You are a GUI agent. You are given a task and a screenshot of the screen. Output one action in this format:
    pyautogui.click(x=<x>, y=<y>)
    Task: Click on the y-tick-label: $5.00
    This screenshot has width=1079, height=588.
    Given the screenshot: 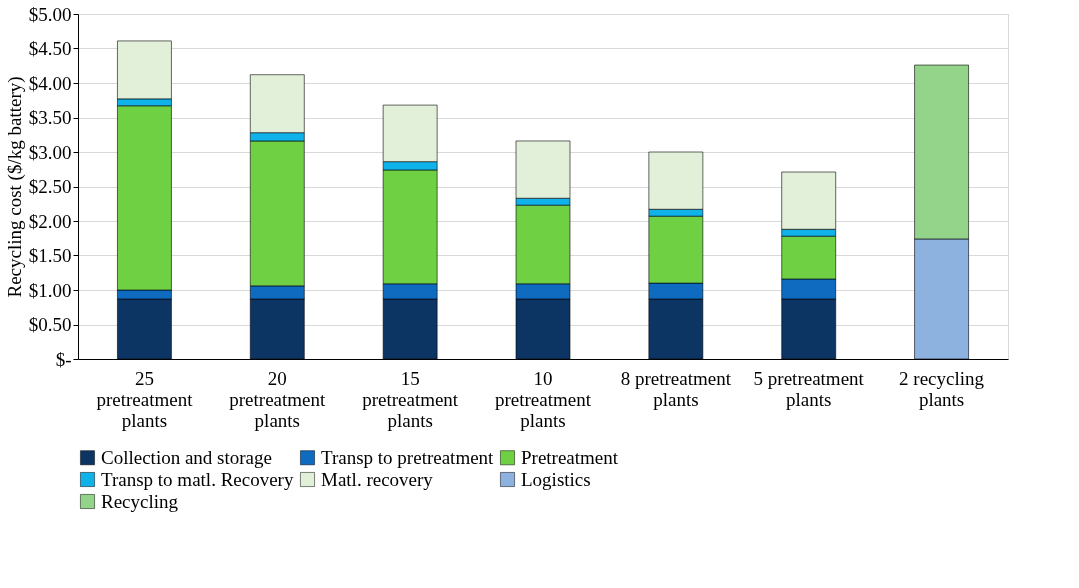 What is the action you would take?
    pyautogui.click(x=50, y=14)
    